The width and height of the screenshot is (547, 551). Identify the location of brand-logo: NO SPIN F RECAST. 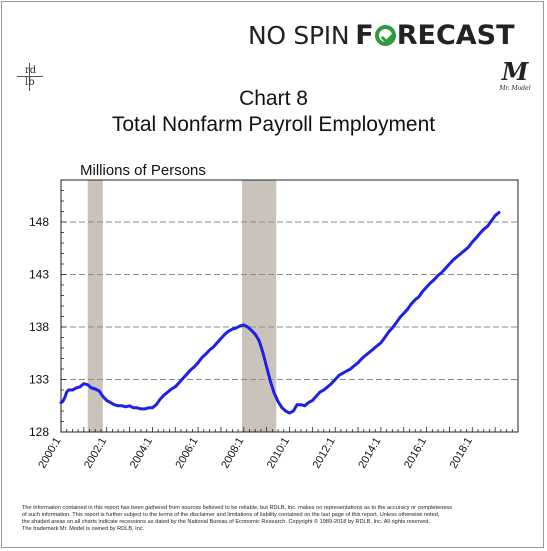
(390, 38).